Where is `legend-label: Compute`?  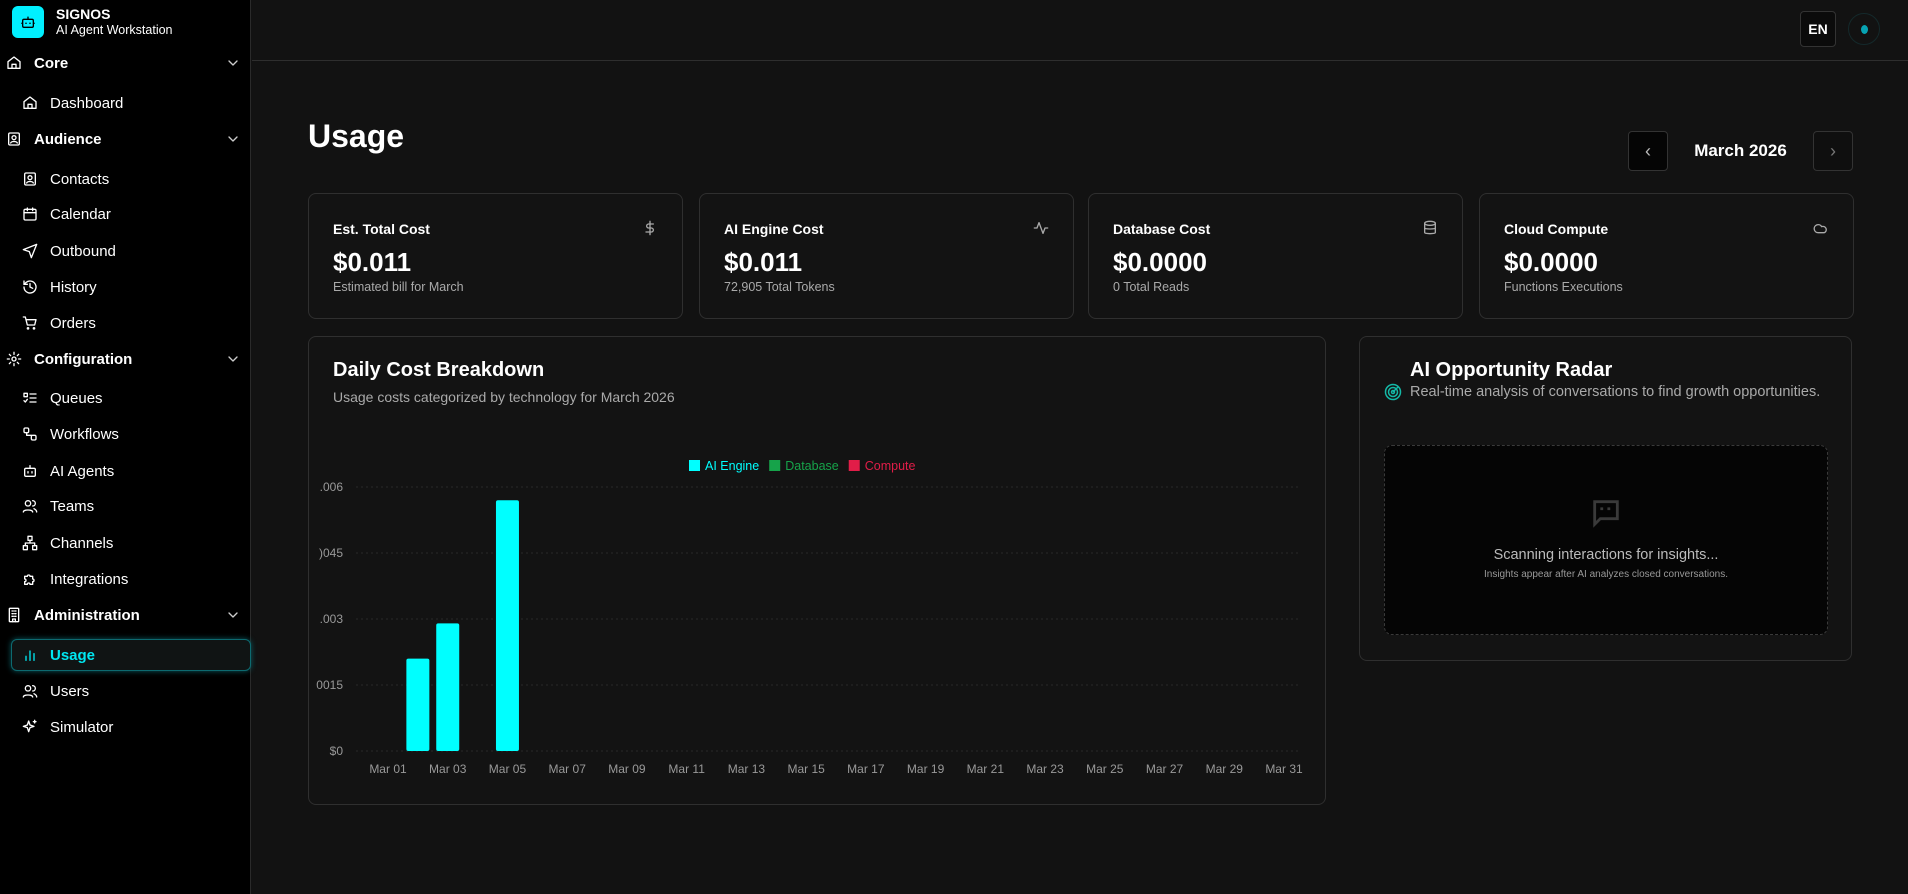
legend-label: Compute is located at coordinates (890, 466).